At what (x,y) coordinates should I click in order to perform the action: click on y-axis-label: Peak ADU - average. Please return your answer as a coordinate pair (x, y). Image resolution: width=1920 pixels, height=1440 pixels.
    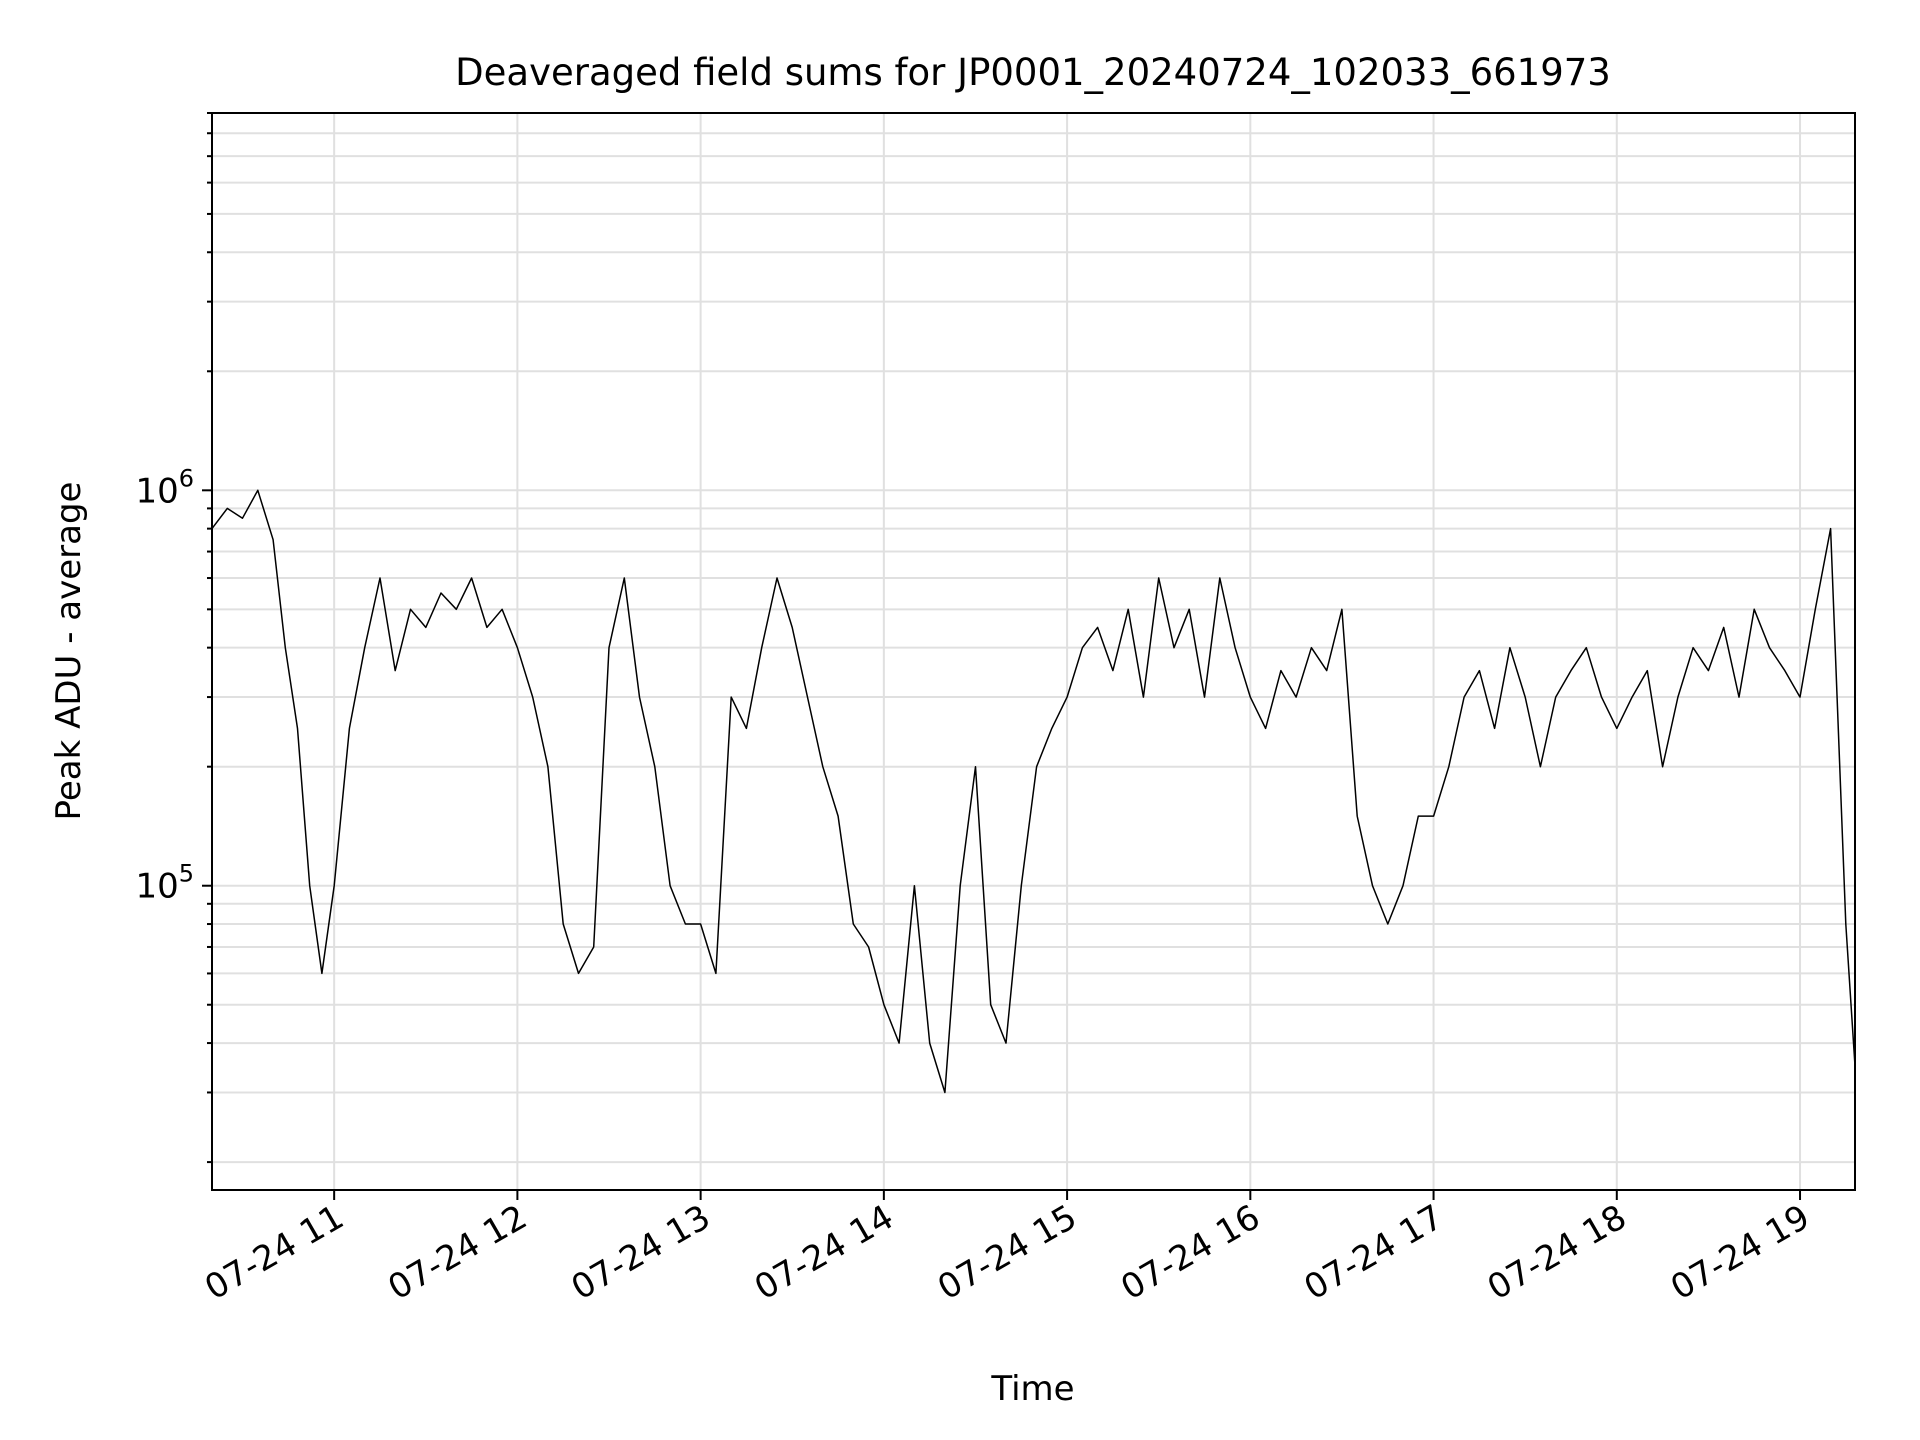
    Looking at the image, I should click on (69, 651).